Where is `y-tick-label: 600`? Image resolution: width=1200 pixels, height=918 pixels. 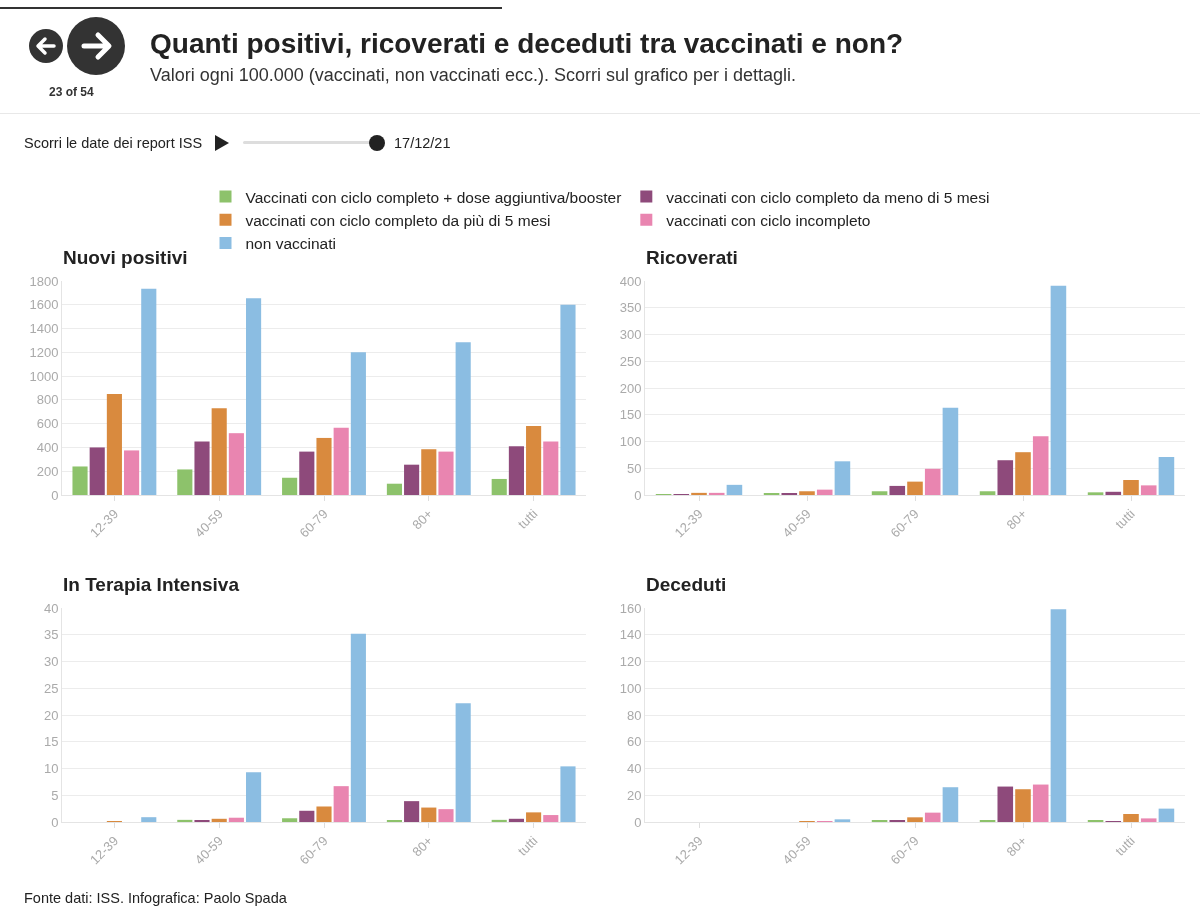
y-tick-label: 600 is located at coordinates (47, 424).